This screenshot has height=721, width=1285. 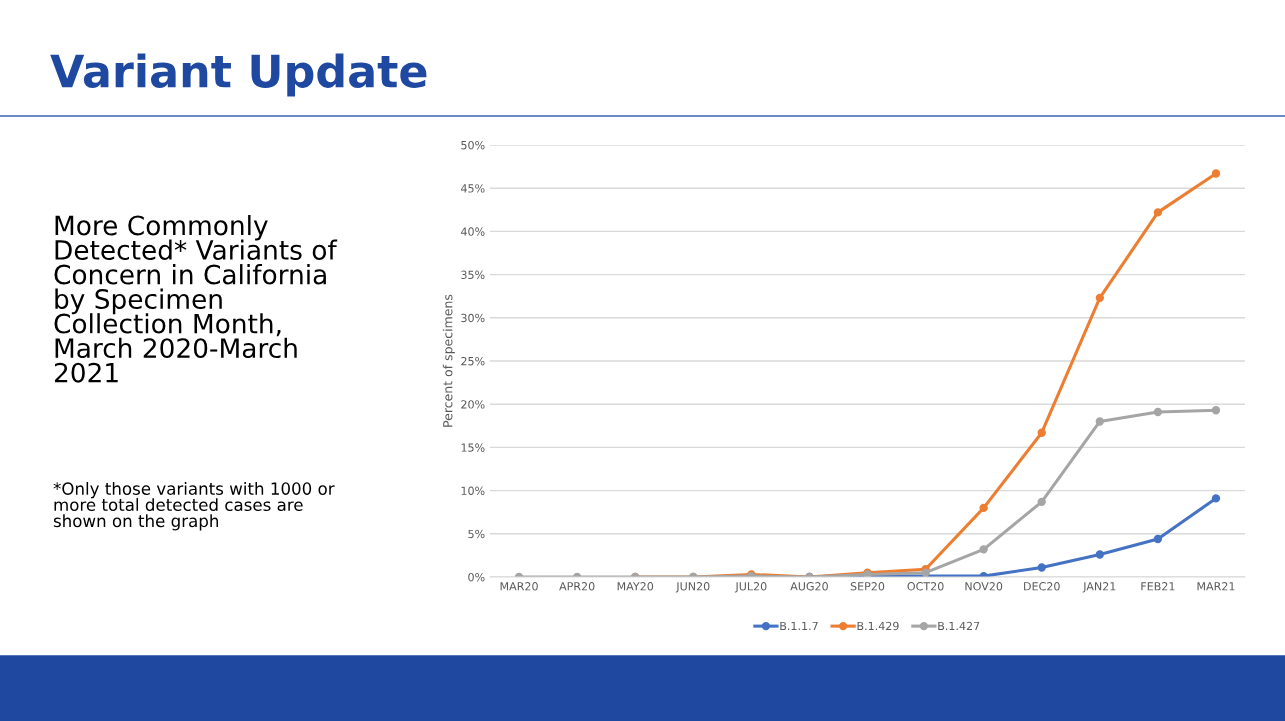 I want to click on y-tick-label: 20%, so click(x=473, y=404).